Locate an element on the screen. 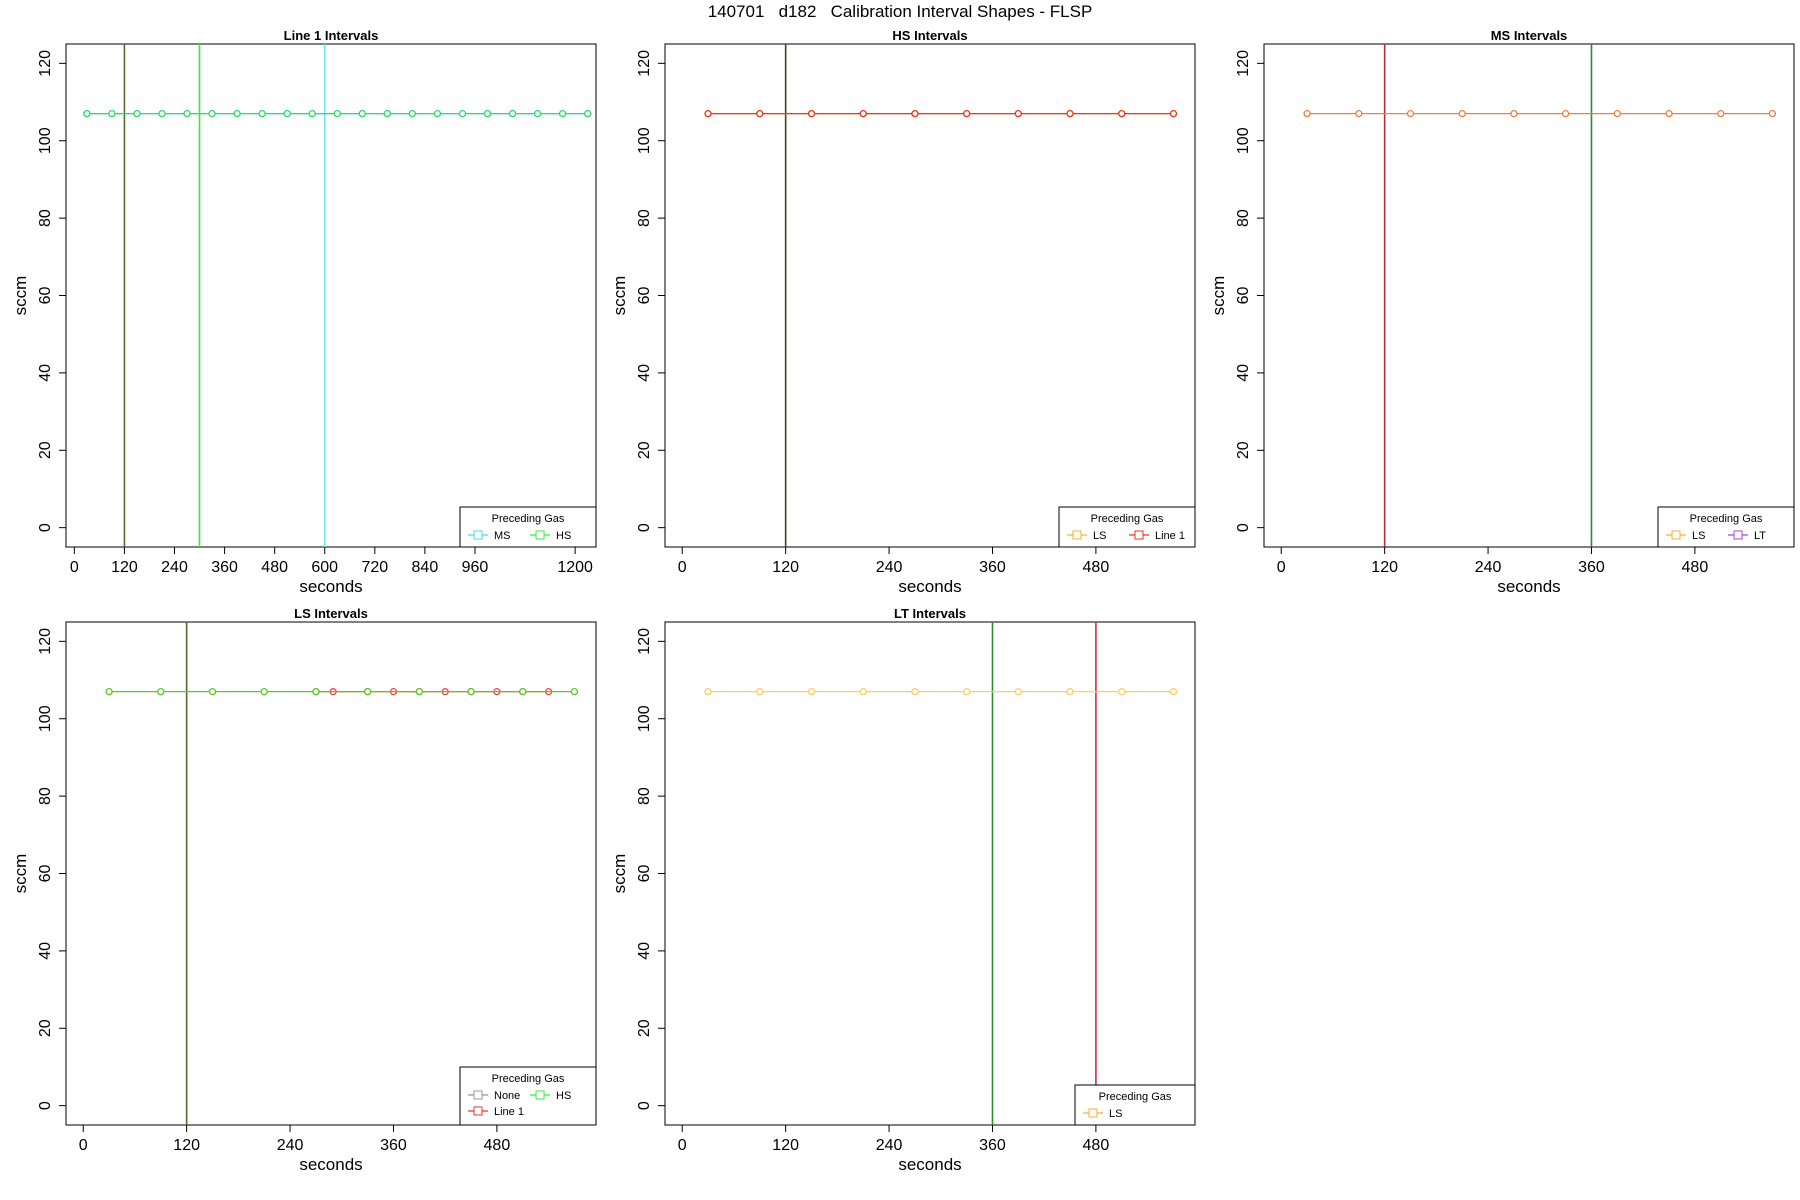 The height and width of the screenshot is (1200, 1800). legend-entry-label: HS is located at coordinates (563, 1096).